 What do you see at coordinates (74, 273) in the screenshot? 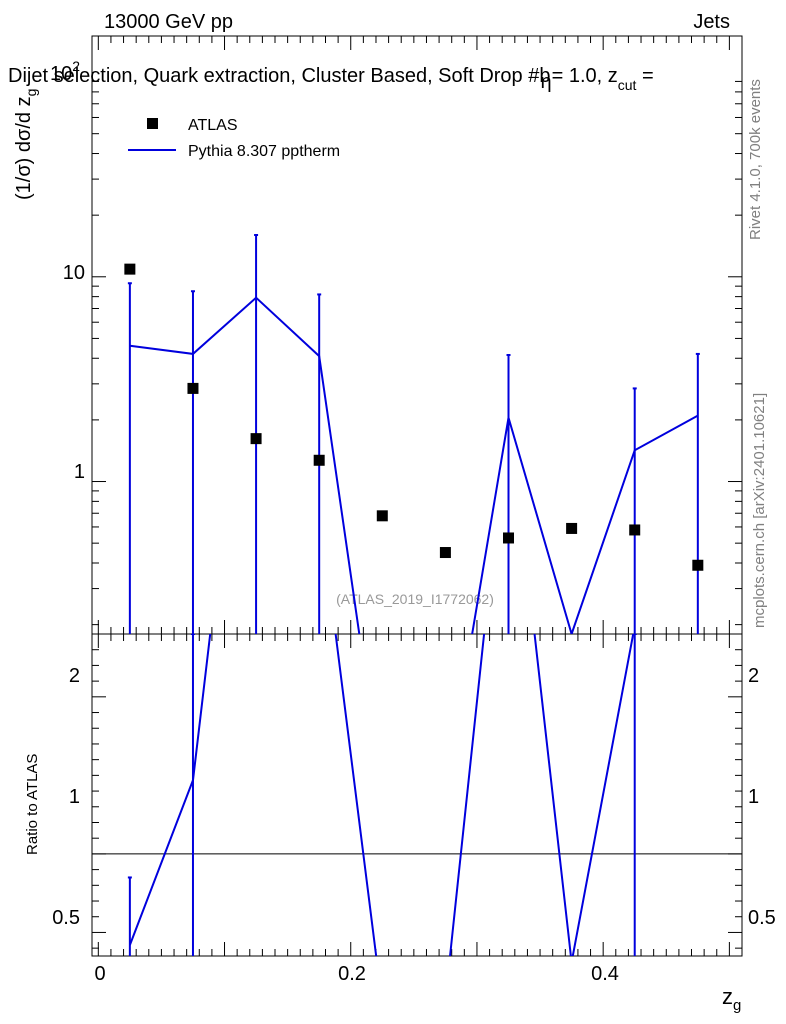
I see `main-ytick-label-10: 10` at bounding box center [74, 273].